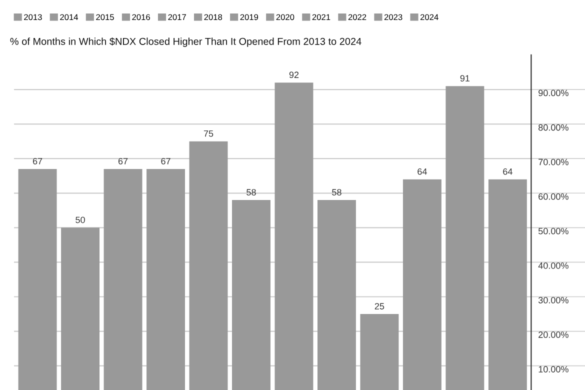  Describe the element at coordinates (209, 133) in the screenshot. I see `data-label: 75` at that location.